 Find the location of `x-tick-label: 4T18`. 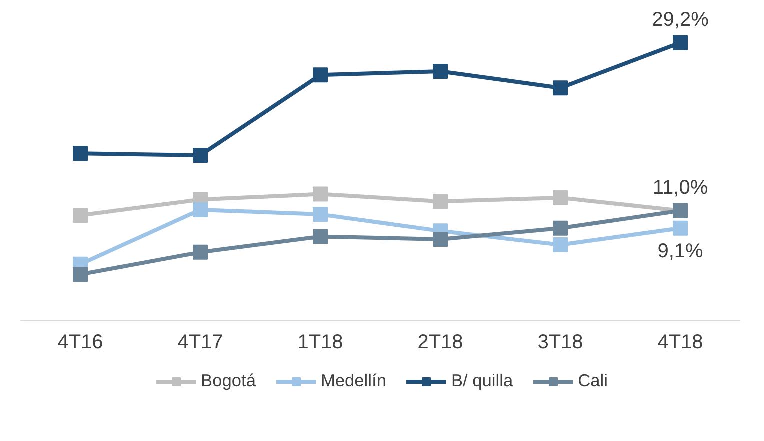

x-tick-label: 4T18 is located at coordinates (681, 343).